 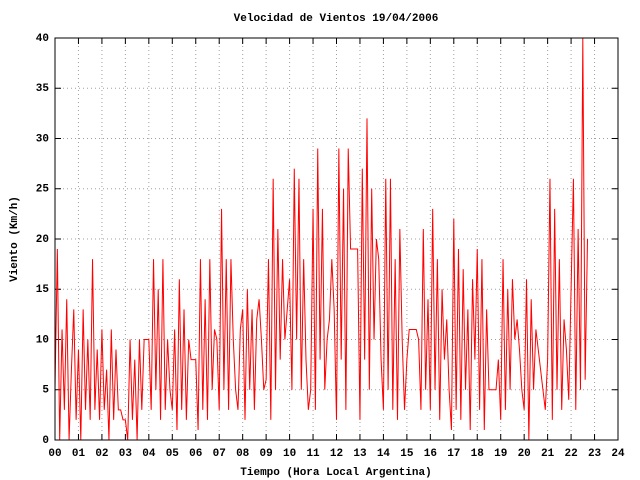 What do you see at coordinates (243, 454) in the screenshot?
I see `x-tick-label: 08` at bounding box center [243, 454].